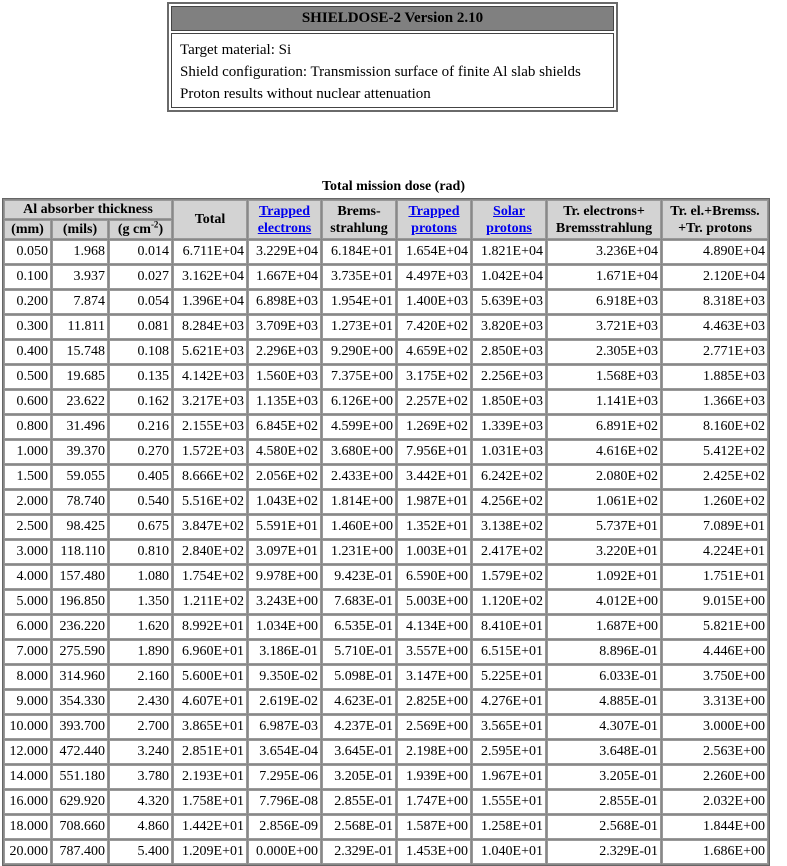 The image size is (787, 866). I want to click on table-cell: 2.329E-01, so click(359, 852).